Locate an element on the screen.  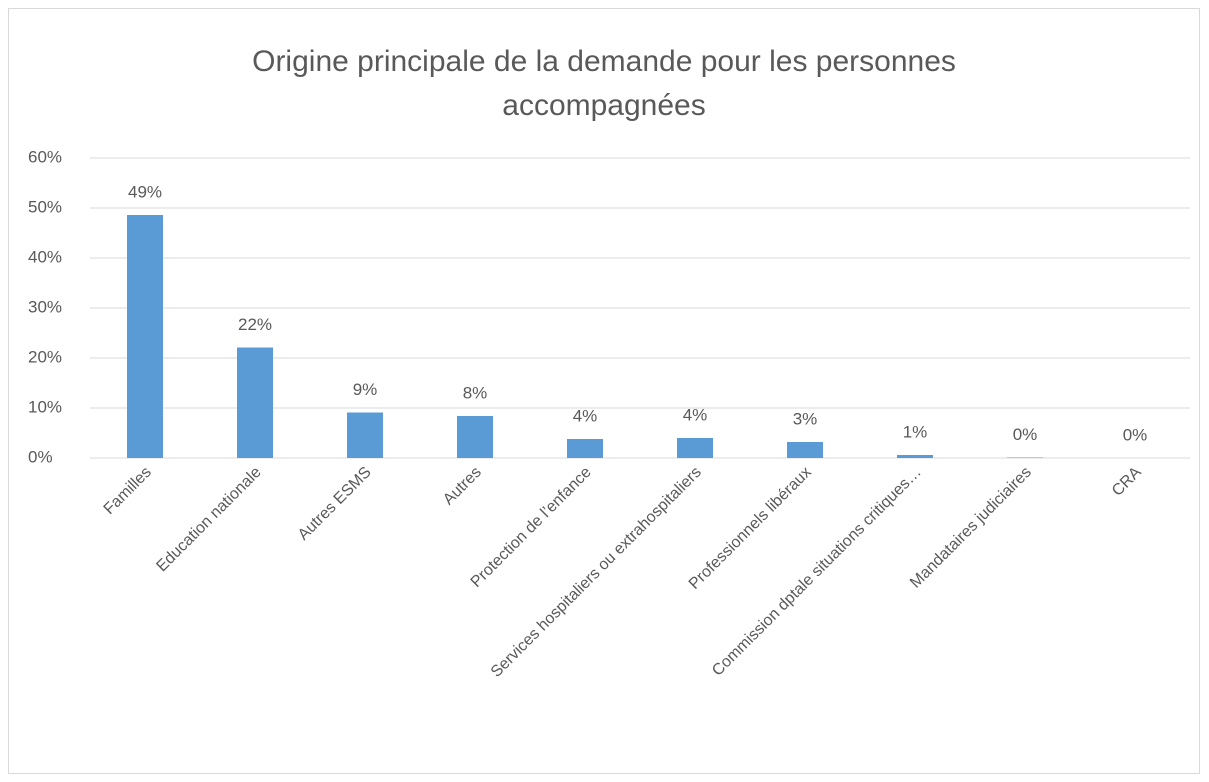
y-tick-label: 60% is located at coordinates (45, 156).